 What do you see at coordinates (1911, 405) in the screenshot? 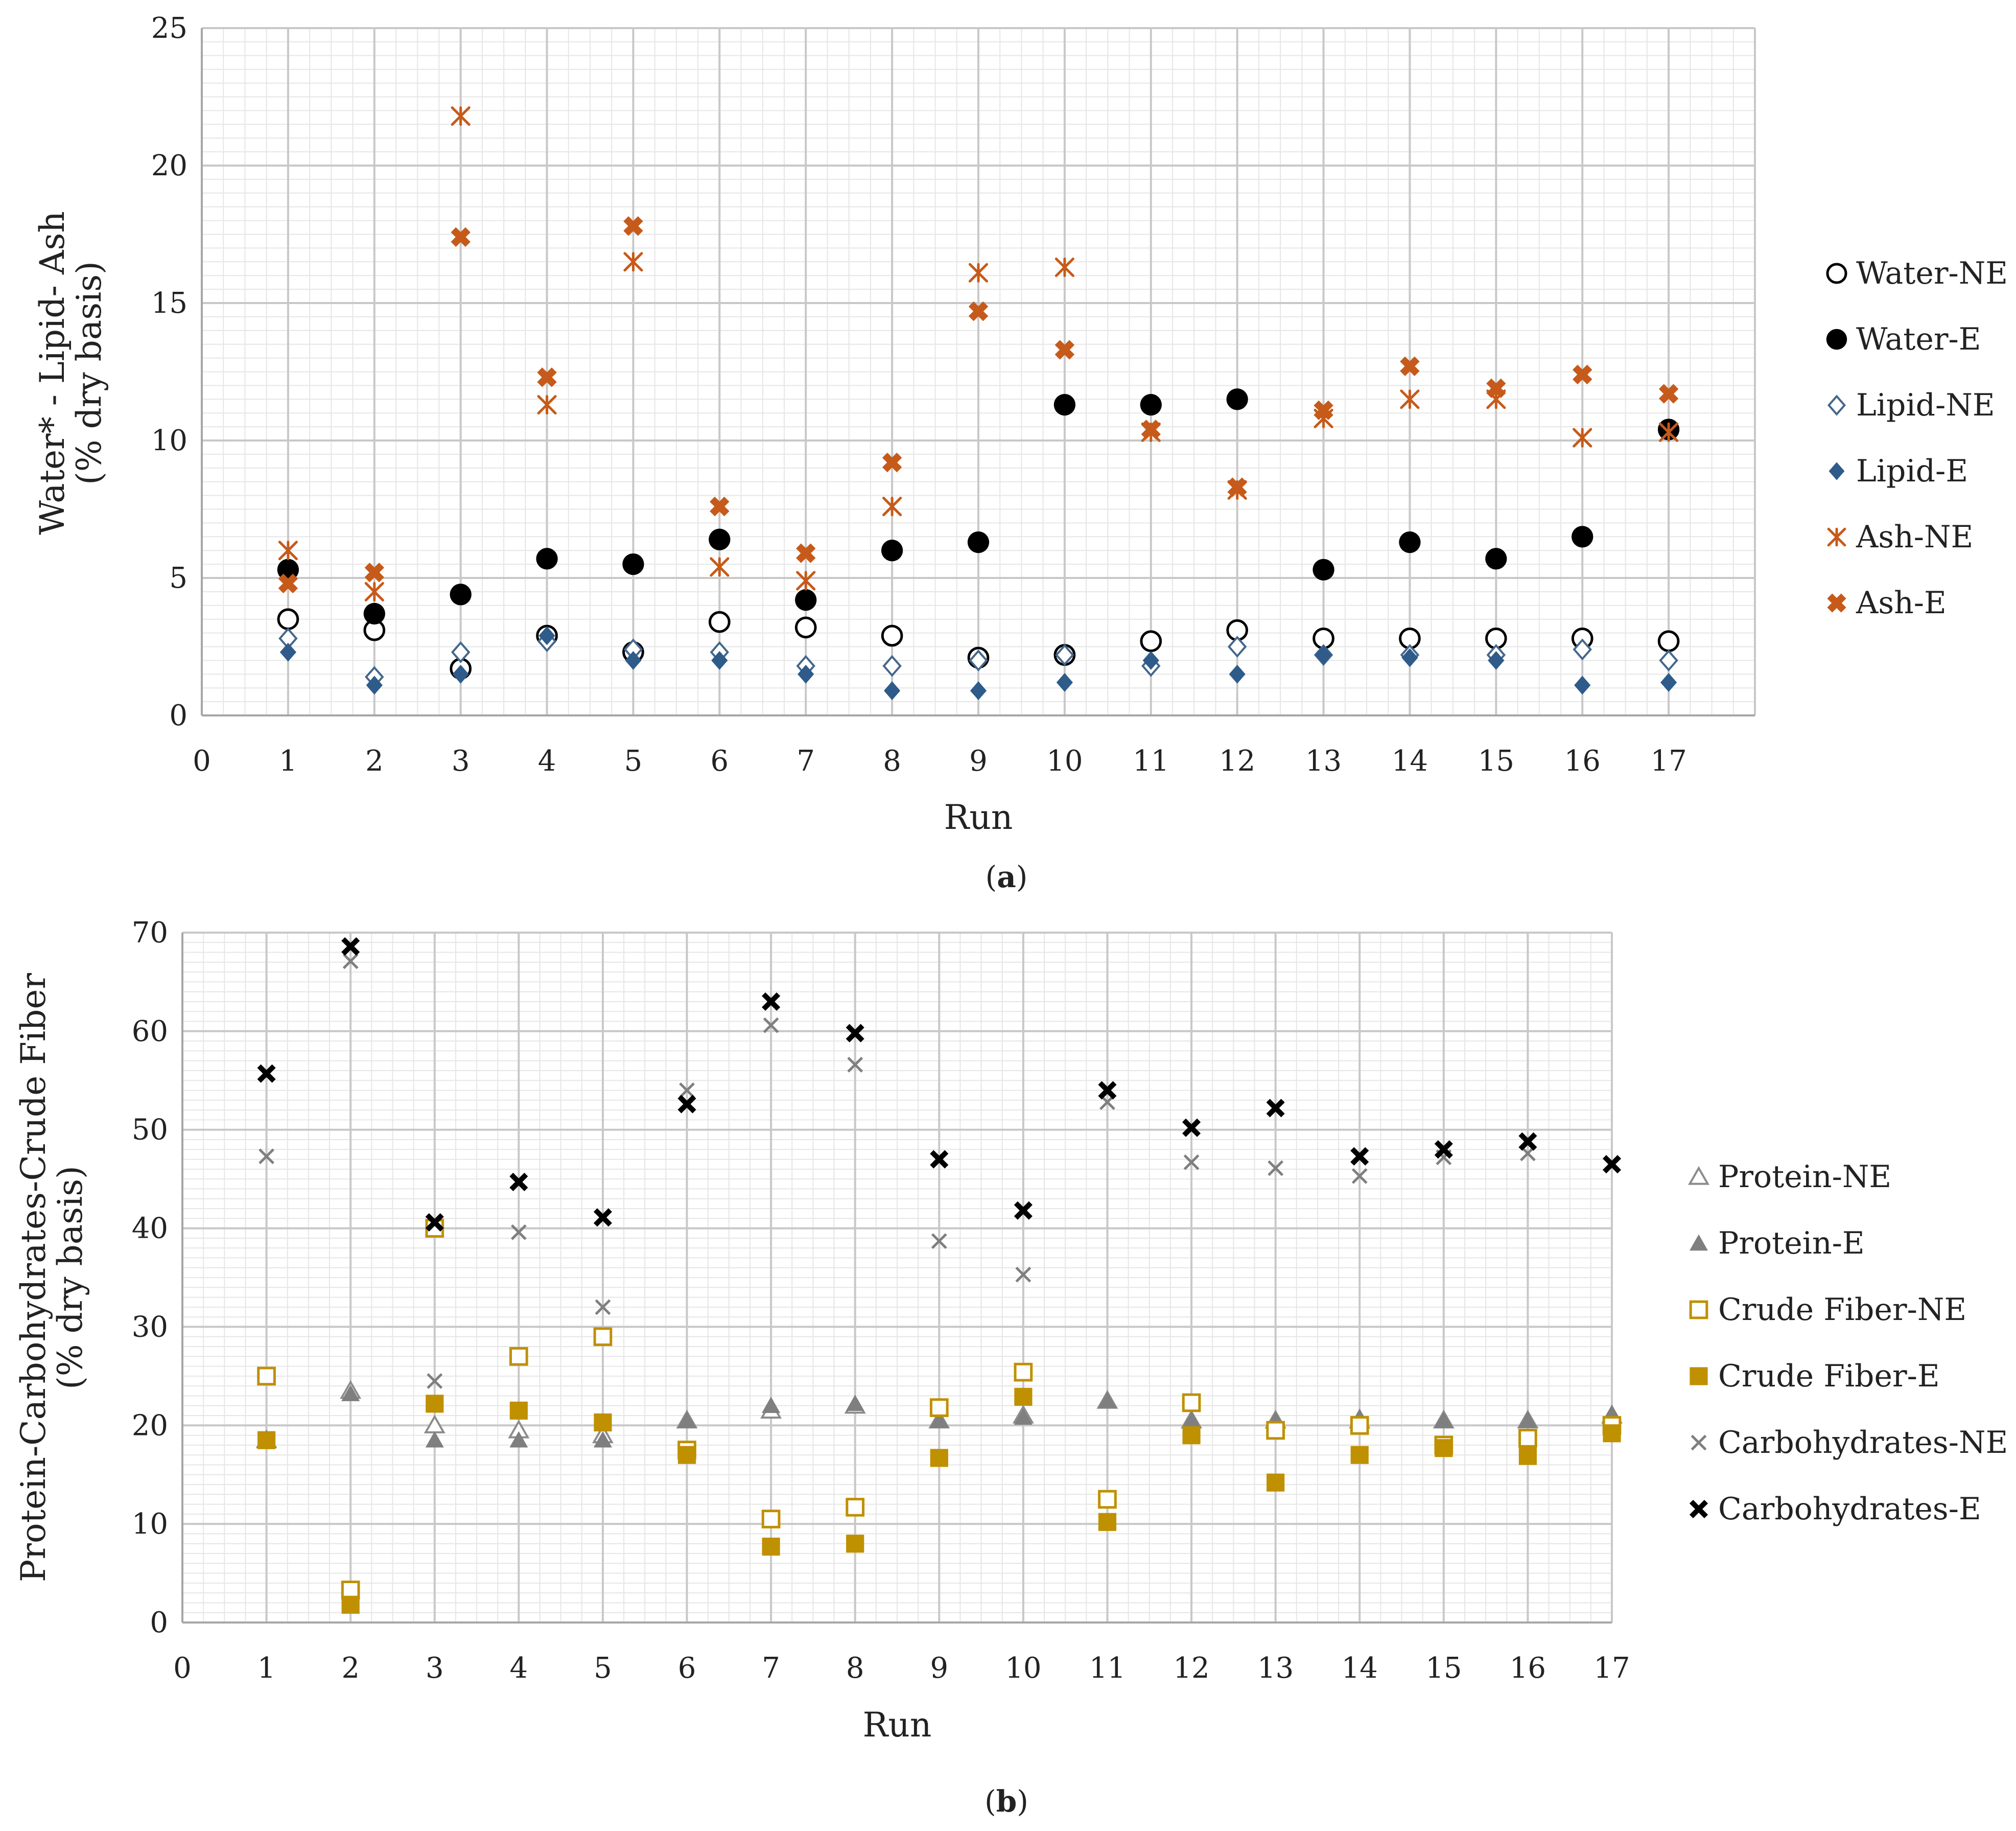
I see `legend-item: Lipid-NE` at bounding box center [1911, 405].